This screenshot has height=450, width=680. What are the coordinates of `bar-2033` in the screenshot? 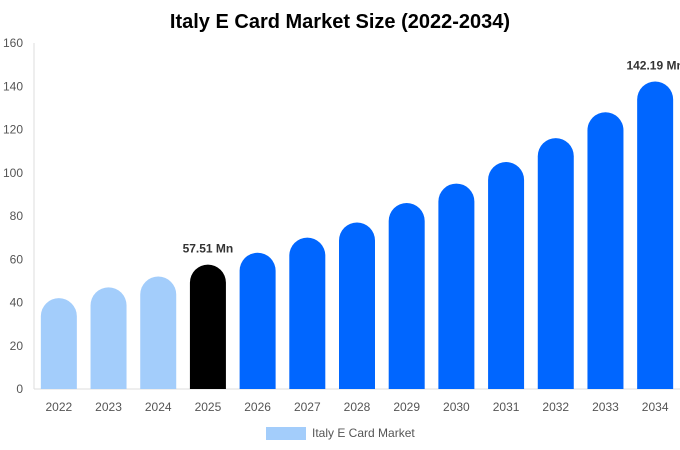 It's located at (605, 250).